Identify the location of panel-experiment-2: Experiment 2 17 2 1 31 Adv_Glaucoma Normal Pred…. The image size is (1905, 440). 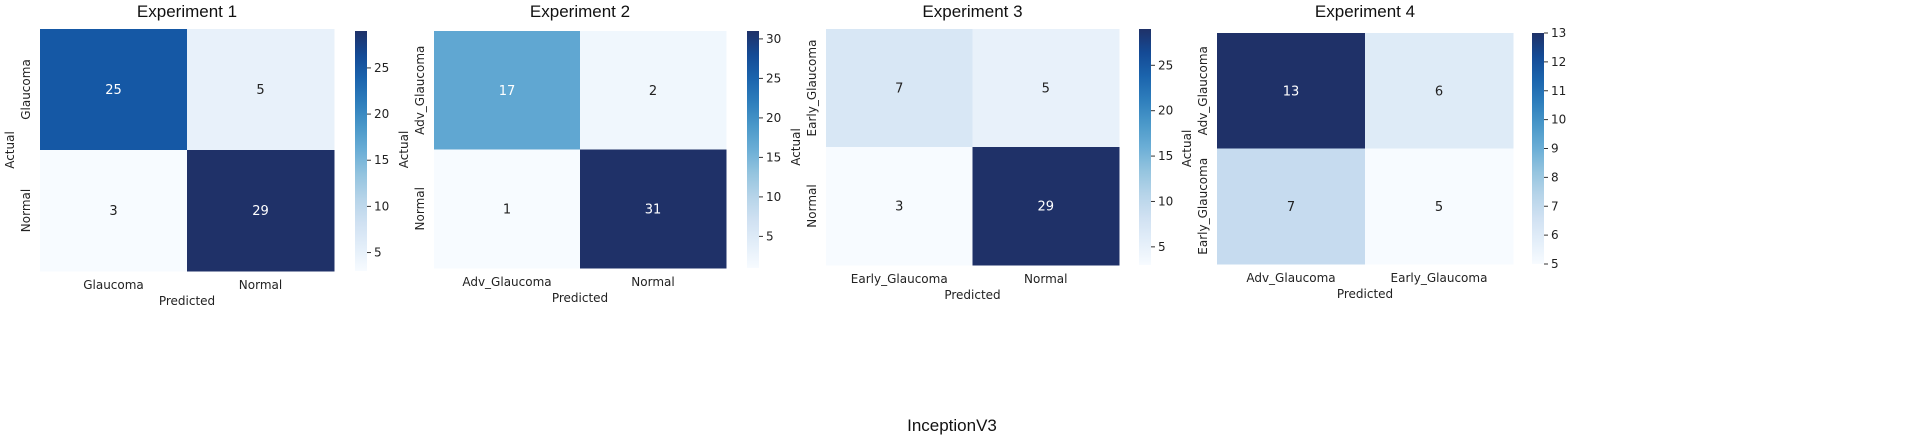
(589, 153).